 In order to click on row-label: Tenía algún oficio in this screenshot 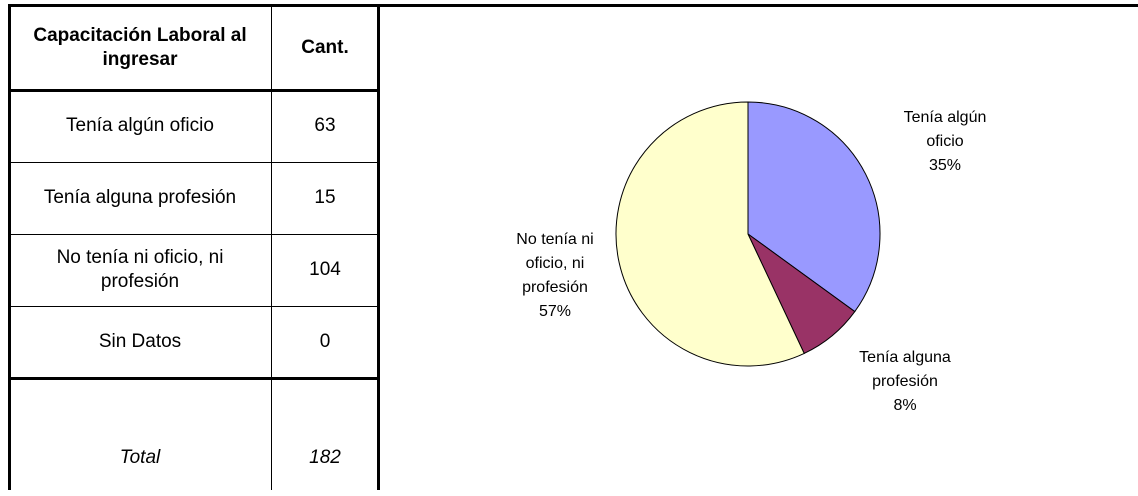, I will do `click(140, 126)`.